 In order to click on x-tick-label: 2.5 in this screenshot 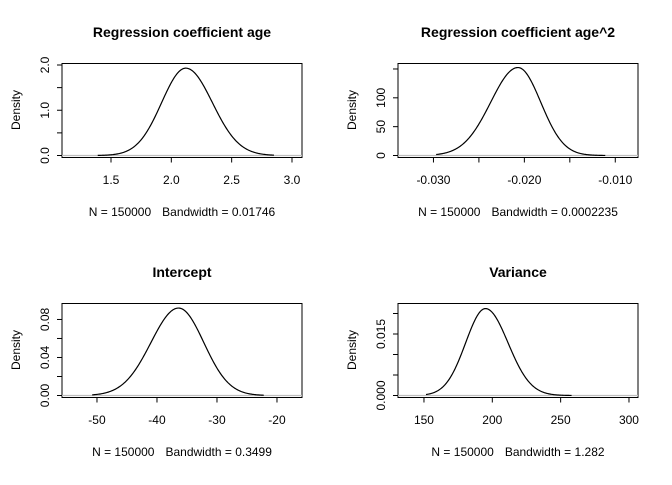, I will do `click(231, 180)`.